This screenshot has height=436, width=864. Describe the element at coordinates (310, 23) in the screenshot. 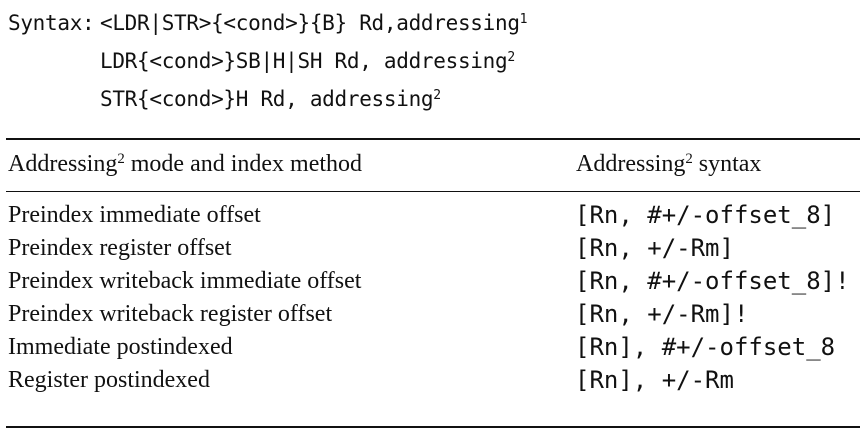

I see `syntax-line-1-text: <LDR|STR>{<cond>}{B} Rd,addressing` at that location.